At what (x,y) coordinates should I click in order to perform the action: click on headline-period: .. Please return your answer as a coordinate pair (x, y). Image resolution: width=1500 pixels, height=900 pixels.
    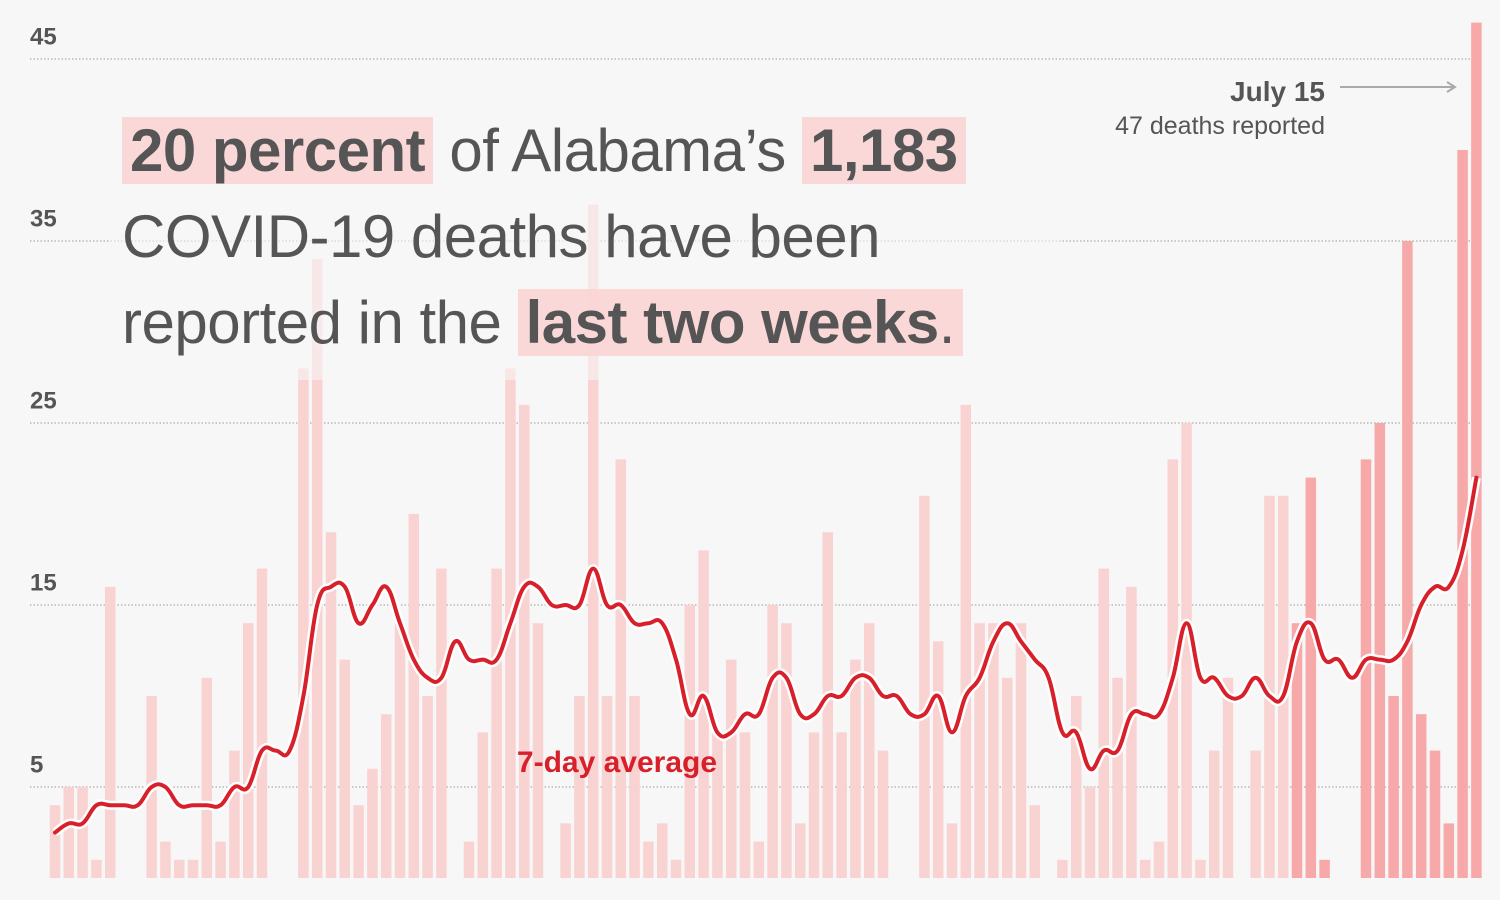
    Looking at the image, I should click on (947, 322).